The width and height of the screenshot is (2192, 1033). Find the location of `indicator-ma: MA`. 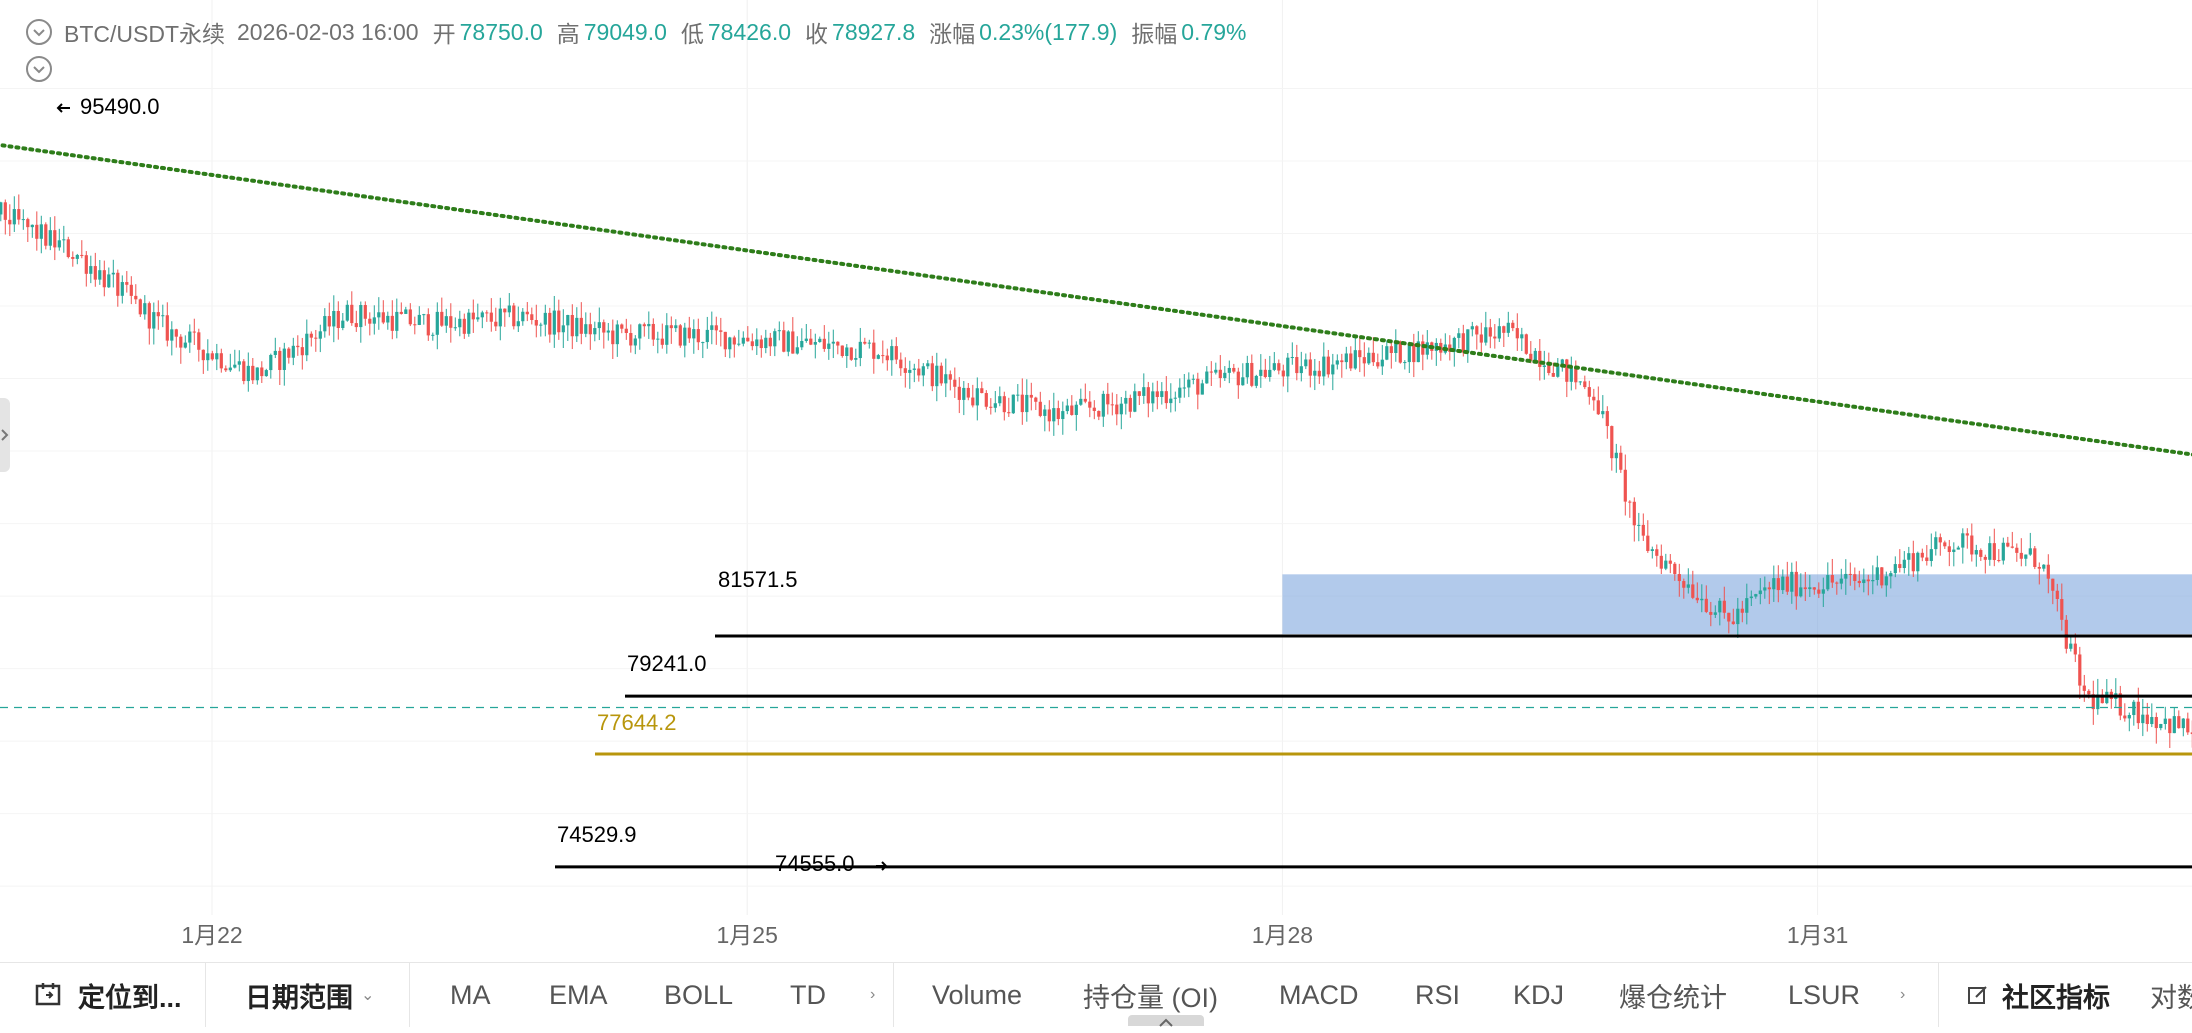

indicator-ma: MA is located at coordinates (470, 994).